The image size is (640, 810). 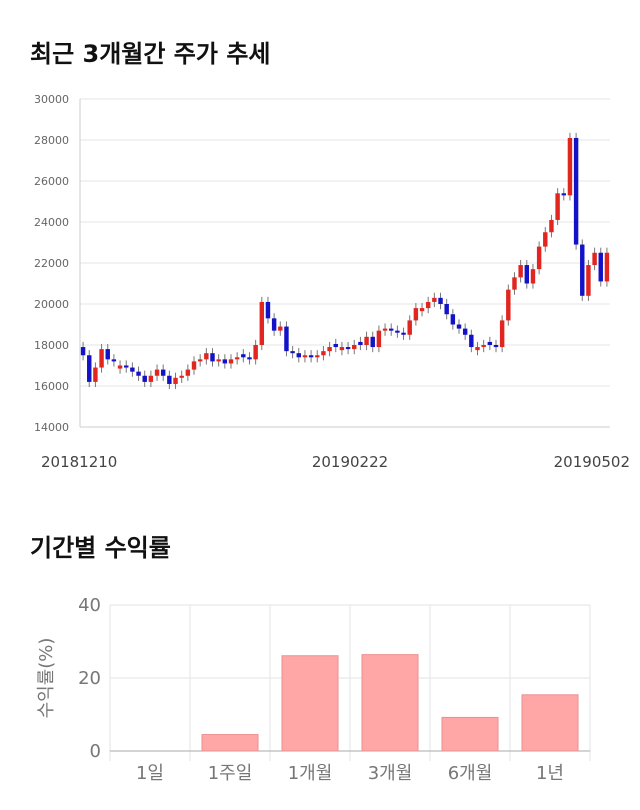 I want to click on x-tick-label: 1개월, so click(x=310, y=773).